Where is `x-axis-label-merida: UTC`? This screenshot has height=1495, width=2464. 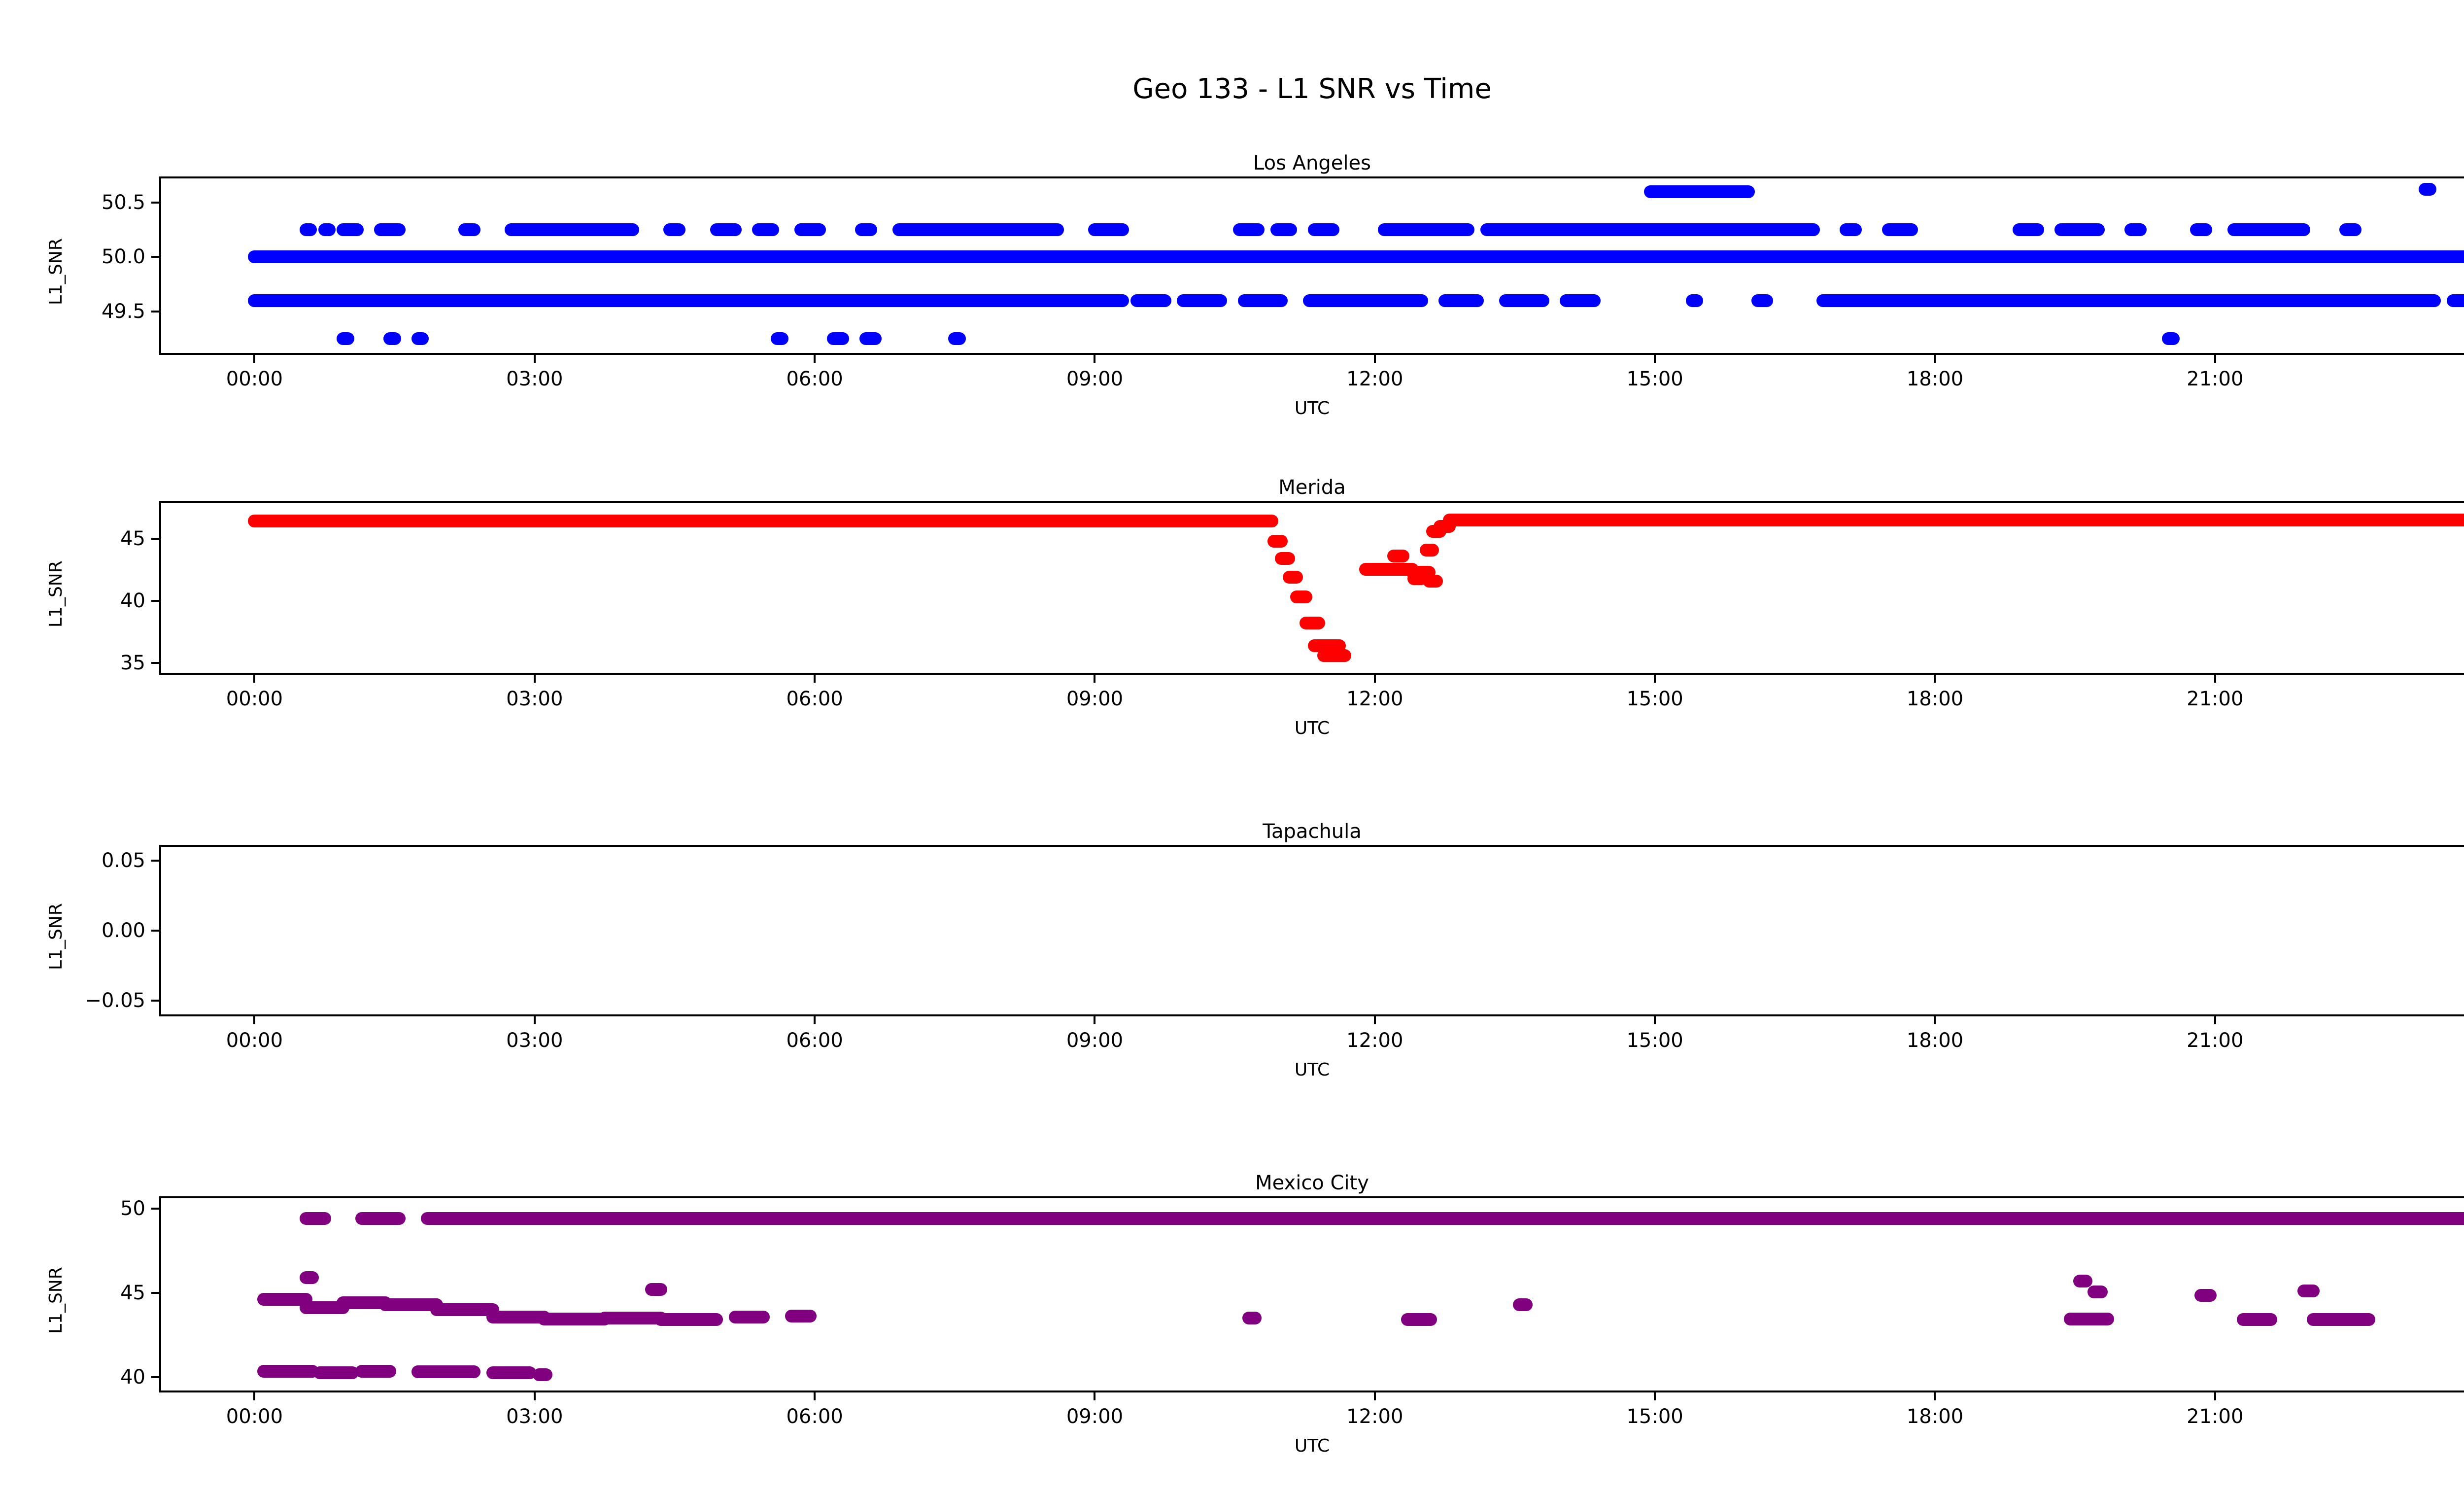 x-axis-label-merida: UTC is located at coordinates (1312, 728).